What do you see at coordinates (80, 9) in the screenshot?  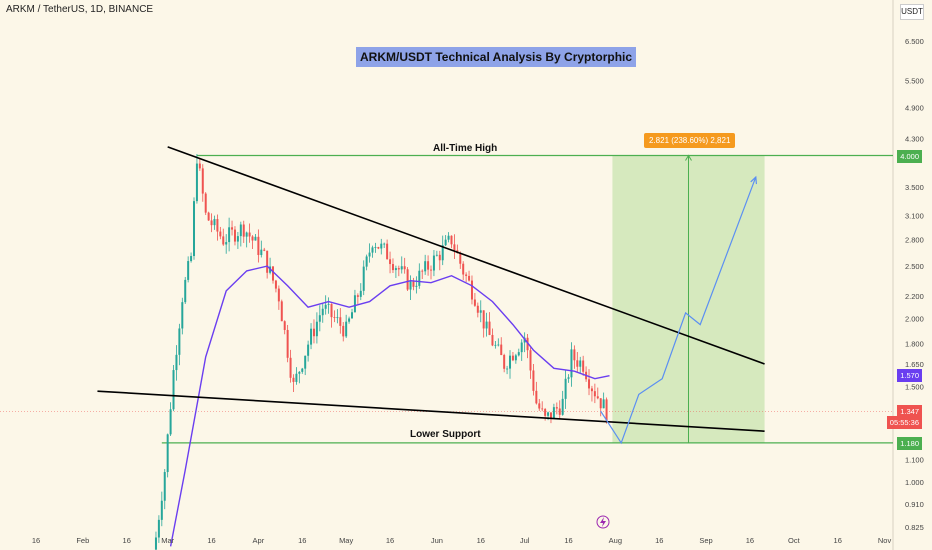 I see `symbol-header: ARKM / TetherUS, 1D, BINANCE` at bounding box center [80, 9].